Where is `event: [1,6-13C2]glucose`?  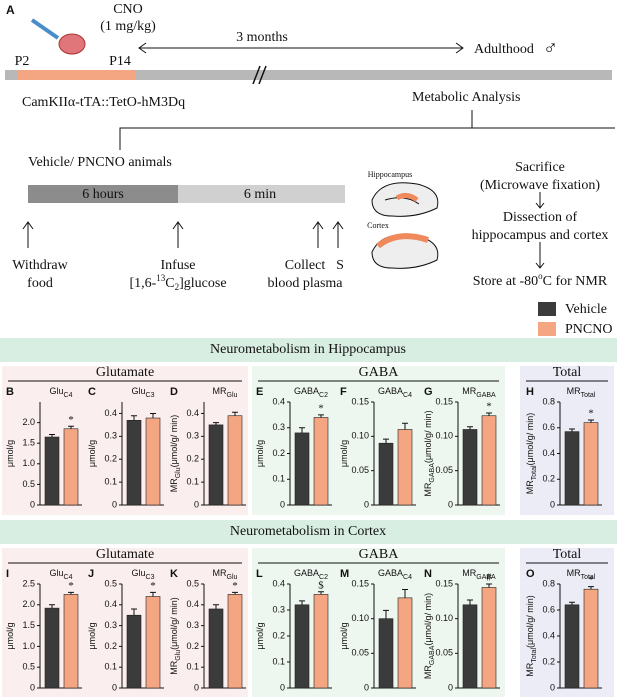 event: [1,6-13C2]glucose is located at coordinates (177, 282).